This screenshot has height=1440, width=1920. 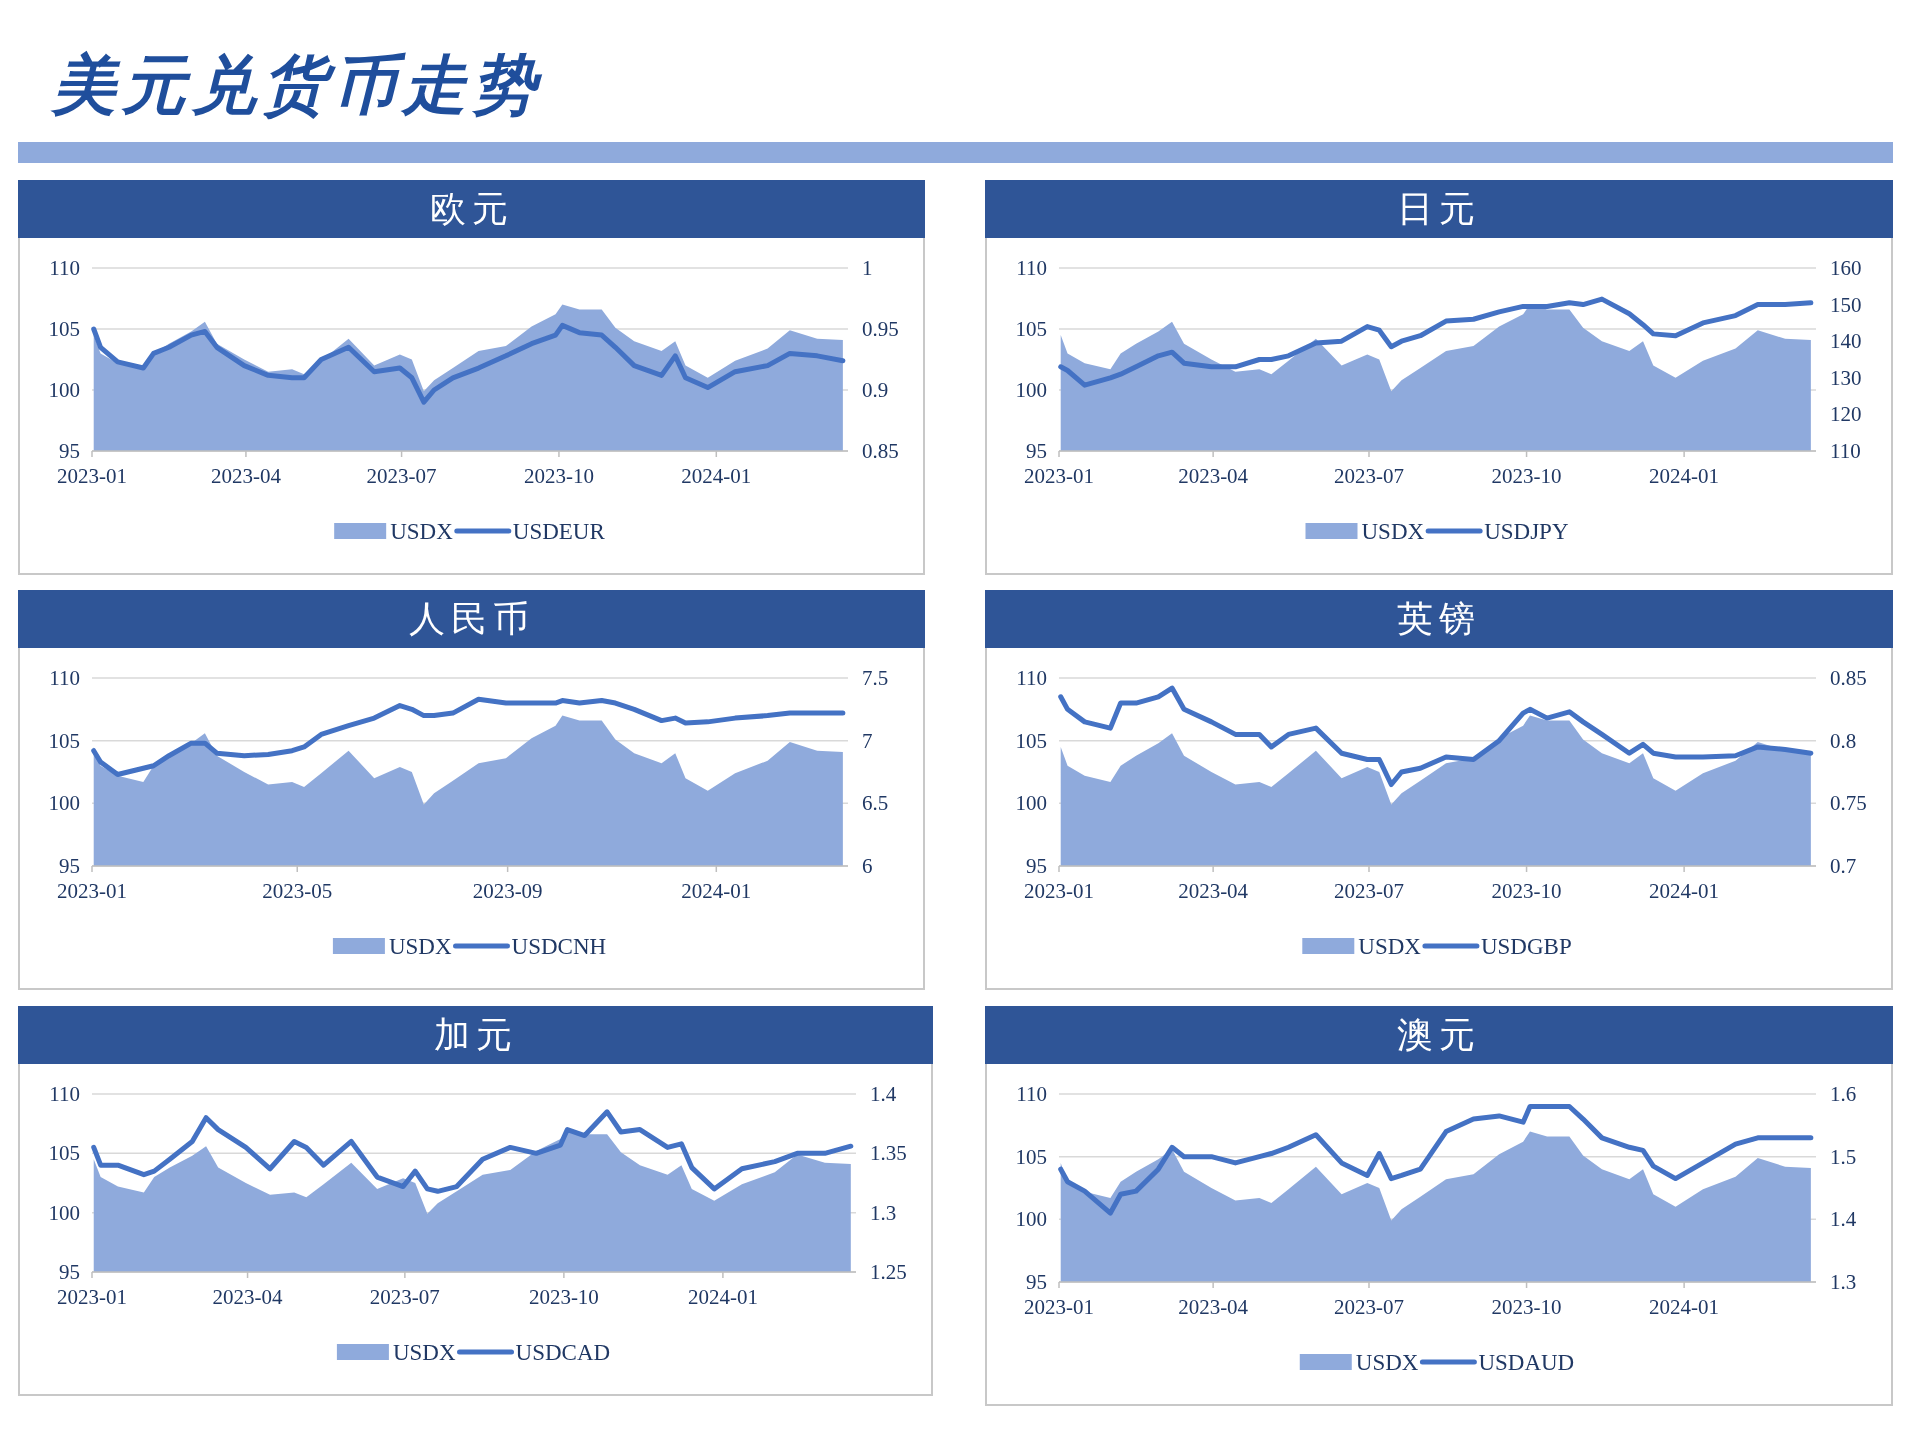 I want to click on legend-label: USDEUR, so click(x=559, y=531).